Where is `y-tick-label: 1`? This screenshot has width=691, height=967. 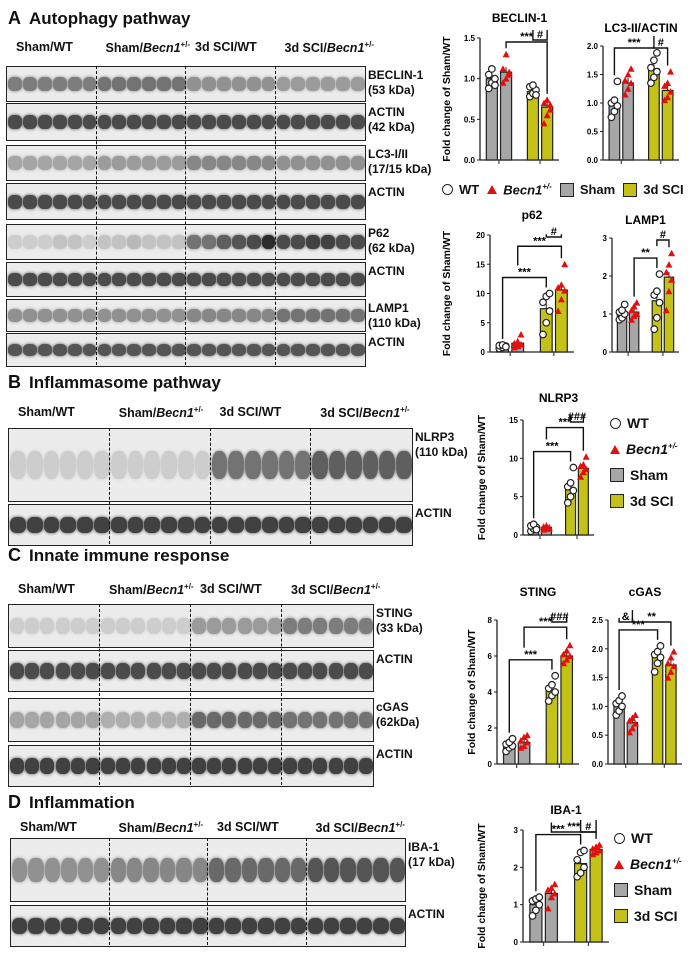 y-tick-label: 1 is located at coordinates (605, 314).